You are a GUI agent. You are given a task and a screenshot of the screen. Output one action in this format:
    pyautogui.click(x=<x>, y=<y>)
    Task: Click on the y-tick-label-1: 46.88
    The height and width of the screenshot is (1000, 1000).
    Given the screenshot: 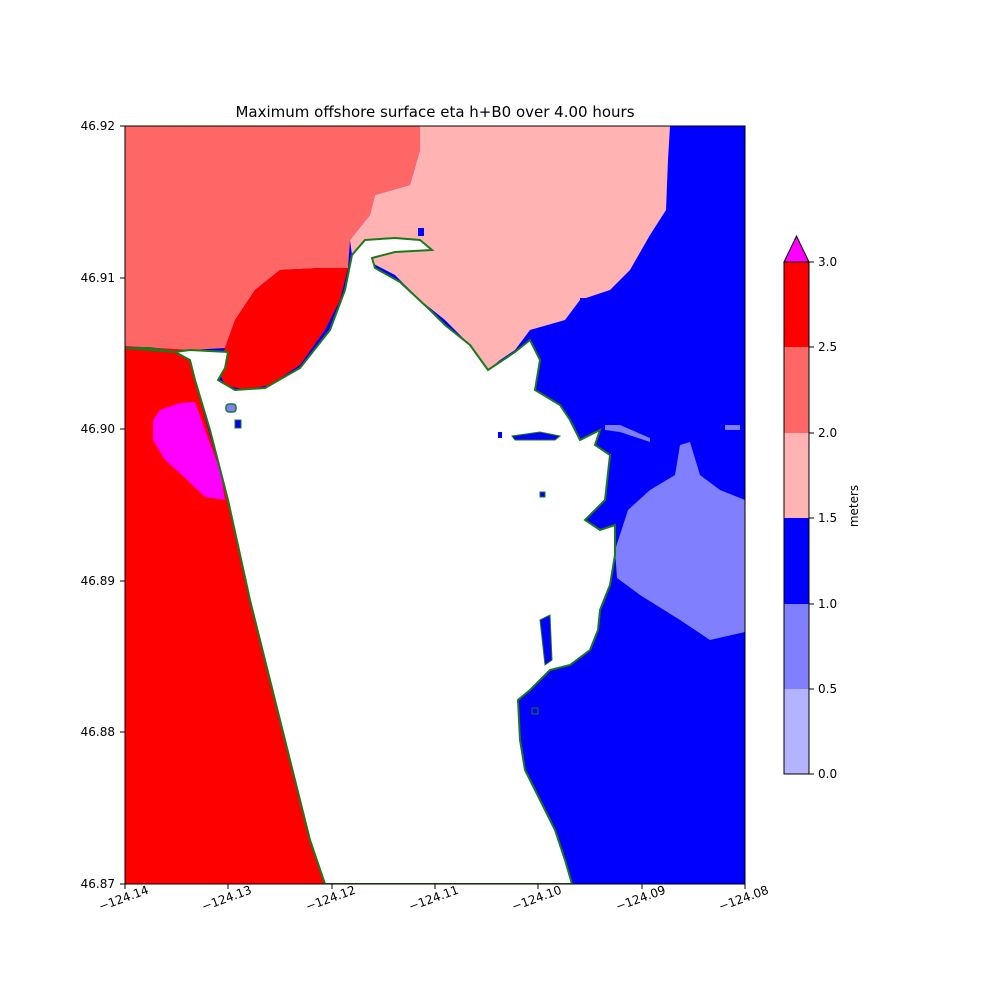 What is the action you would take?
    pyautogui.click(x=98, y=732)
    